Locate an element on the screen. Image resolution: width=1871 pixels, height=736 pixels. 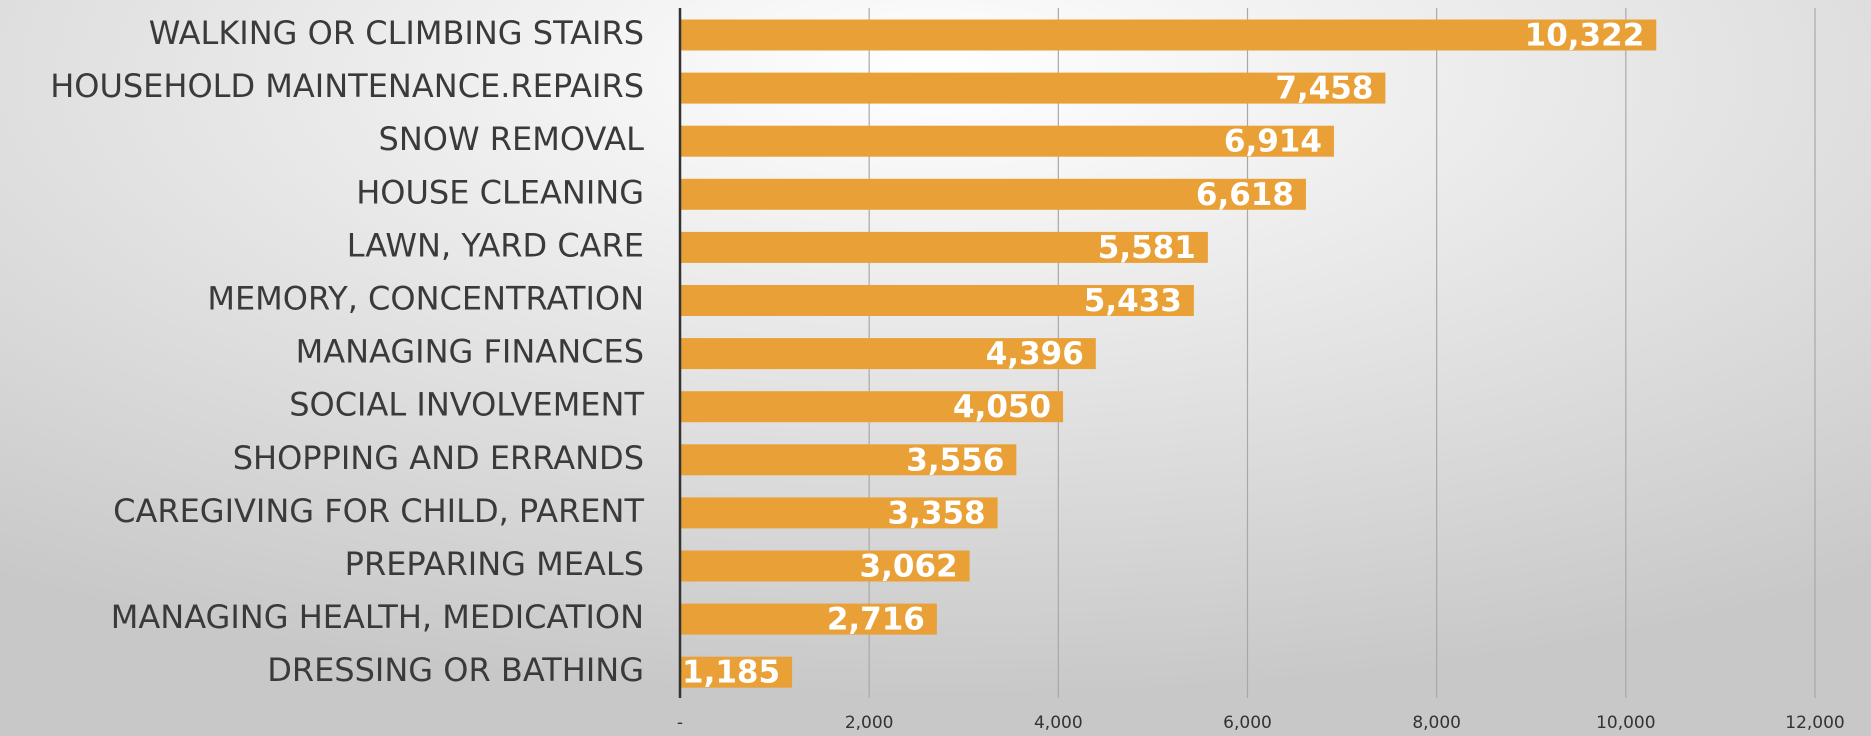
y-tick-label: SOCIAL INVOLVEMENT is located at coordinates (466, 405).